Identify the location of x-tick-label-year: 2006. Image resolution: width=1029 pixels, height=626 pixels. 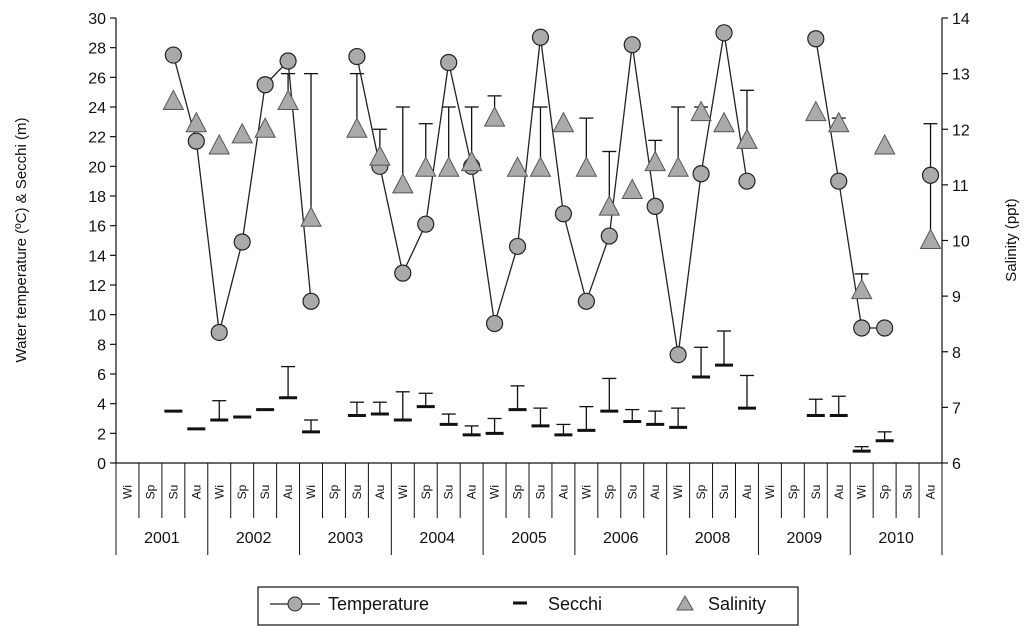
(621, 538).